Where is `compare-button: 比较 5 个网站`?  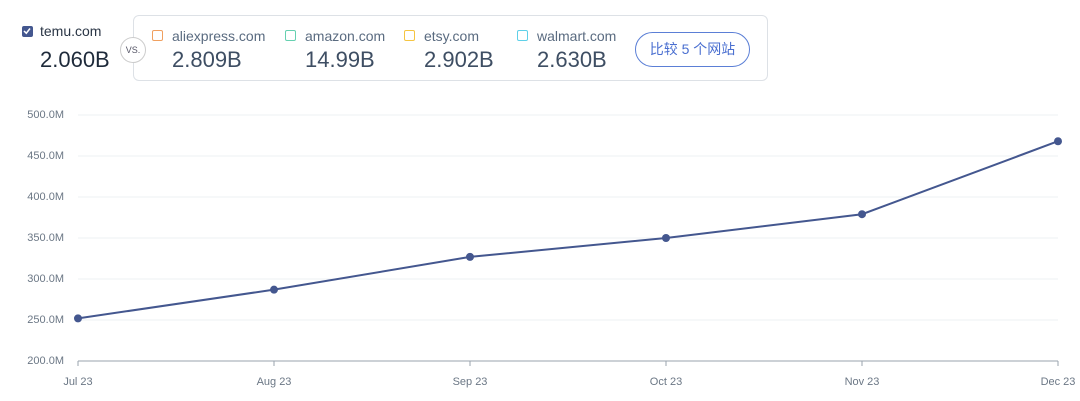
compare-button: 比较 5 个网站 is located at coordinates (692, 49).